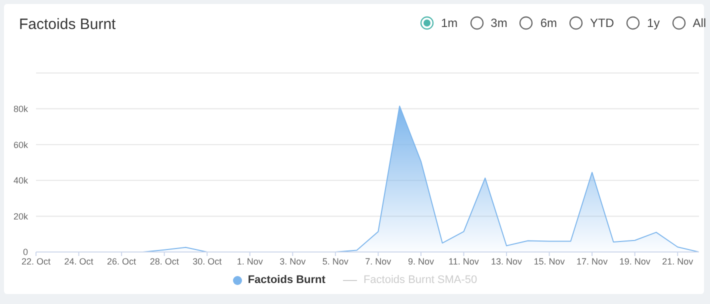 Image resolution: width=710 pixels, height=304 pixels. What do you see at coordinates (36, 261) in the screenshot?
I see `x-tick-label: 22. Oct` at bounding box center [36, 261].